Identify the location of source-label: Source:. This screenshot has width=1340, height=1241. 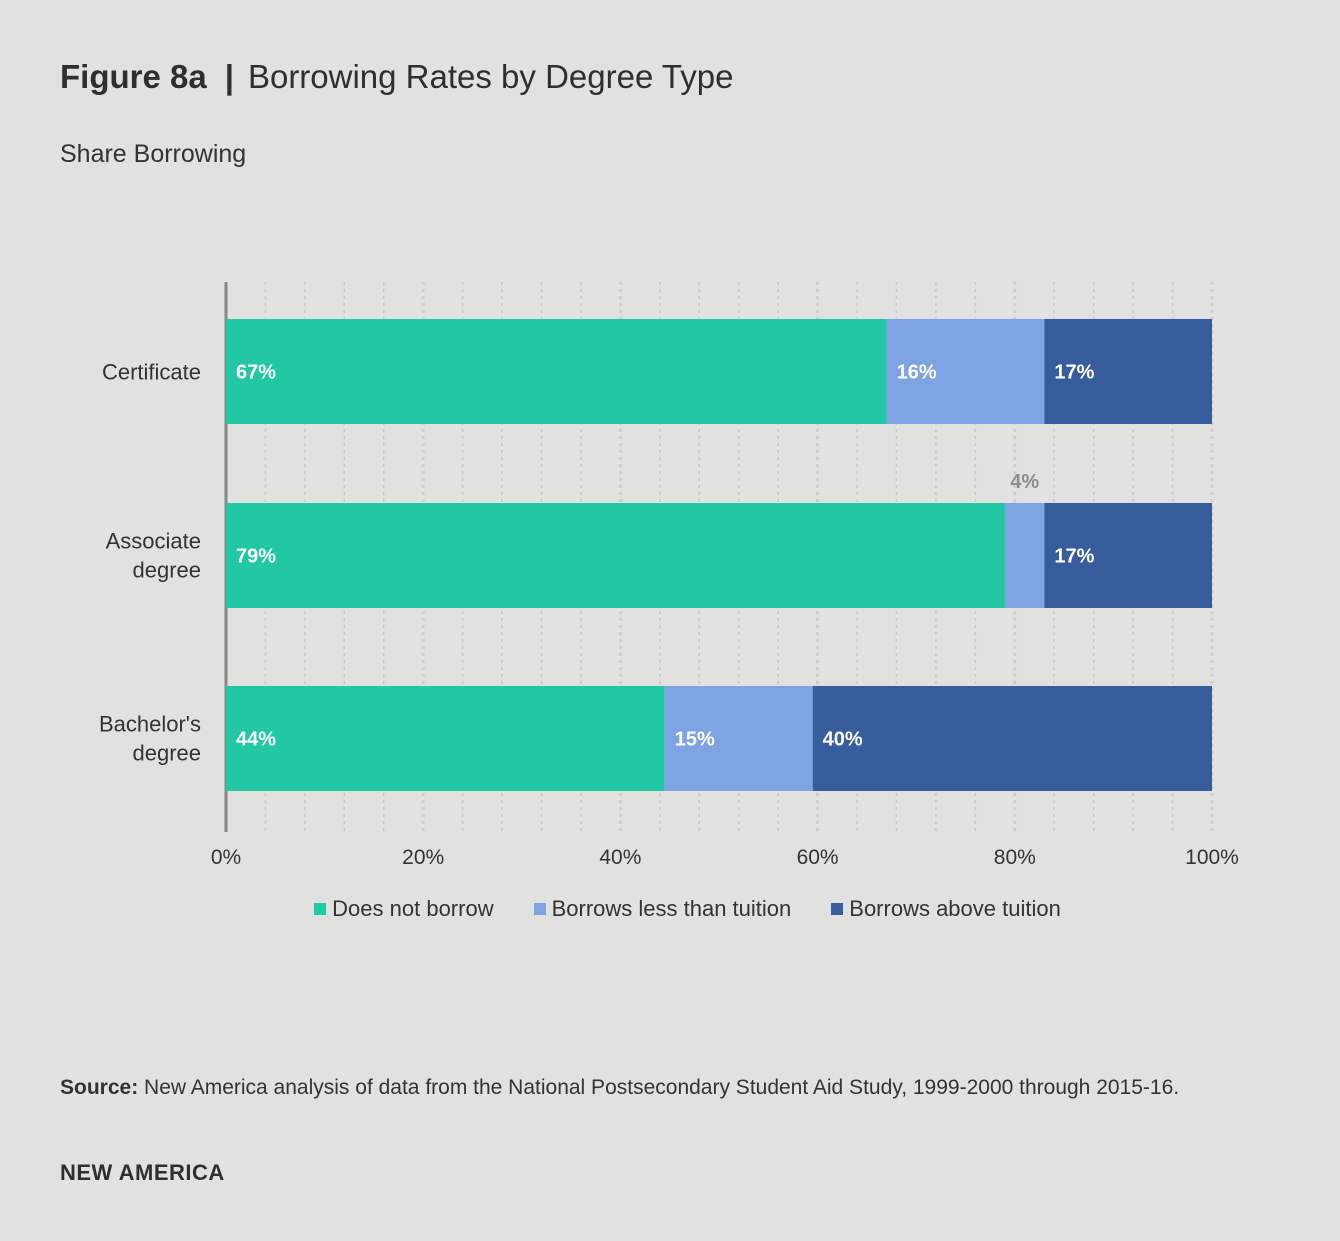
(99, 1087).